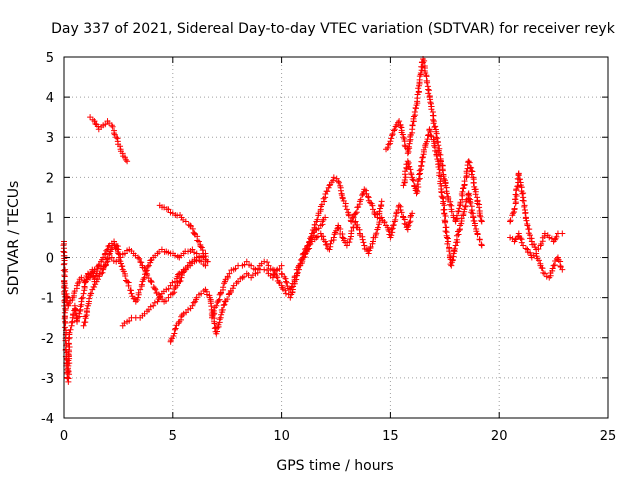  What do you see at coordinates (50, 58) in the screenshot?
I see `y-tick-label: 5` at bounding box center [50, 58].